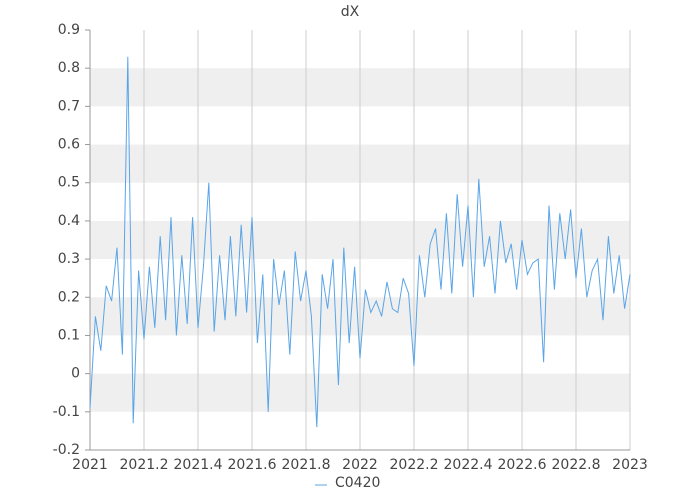 This screenshot has width=700, height=500. I want to click on y-tick-label: -0.1, so click(66, 412).